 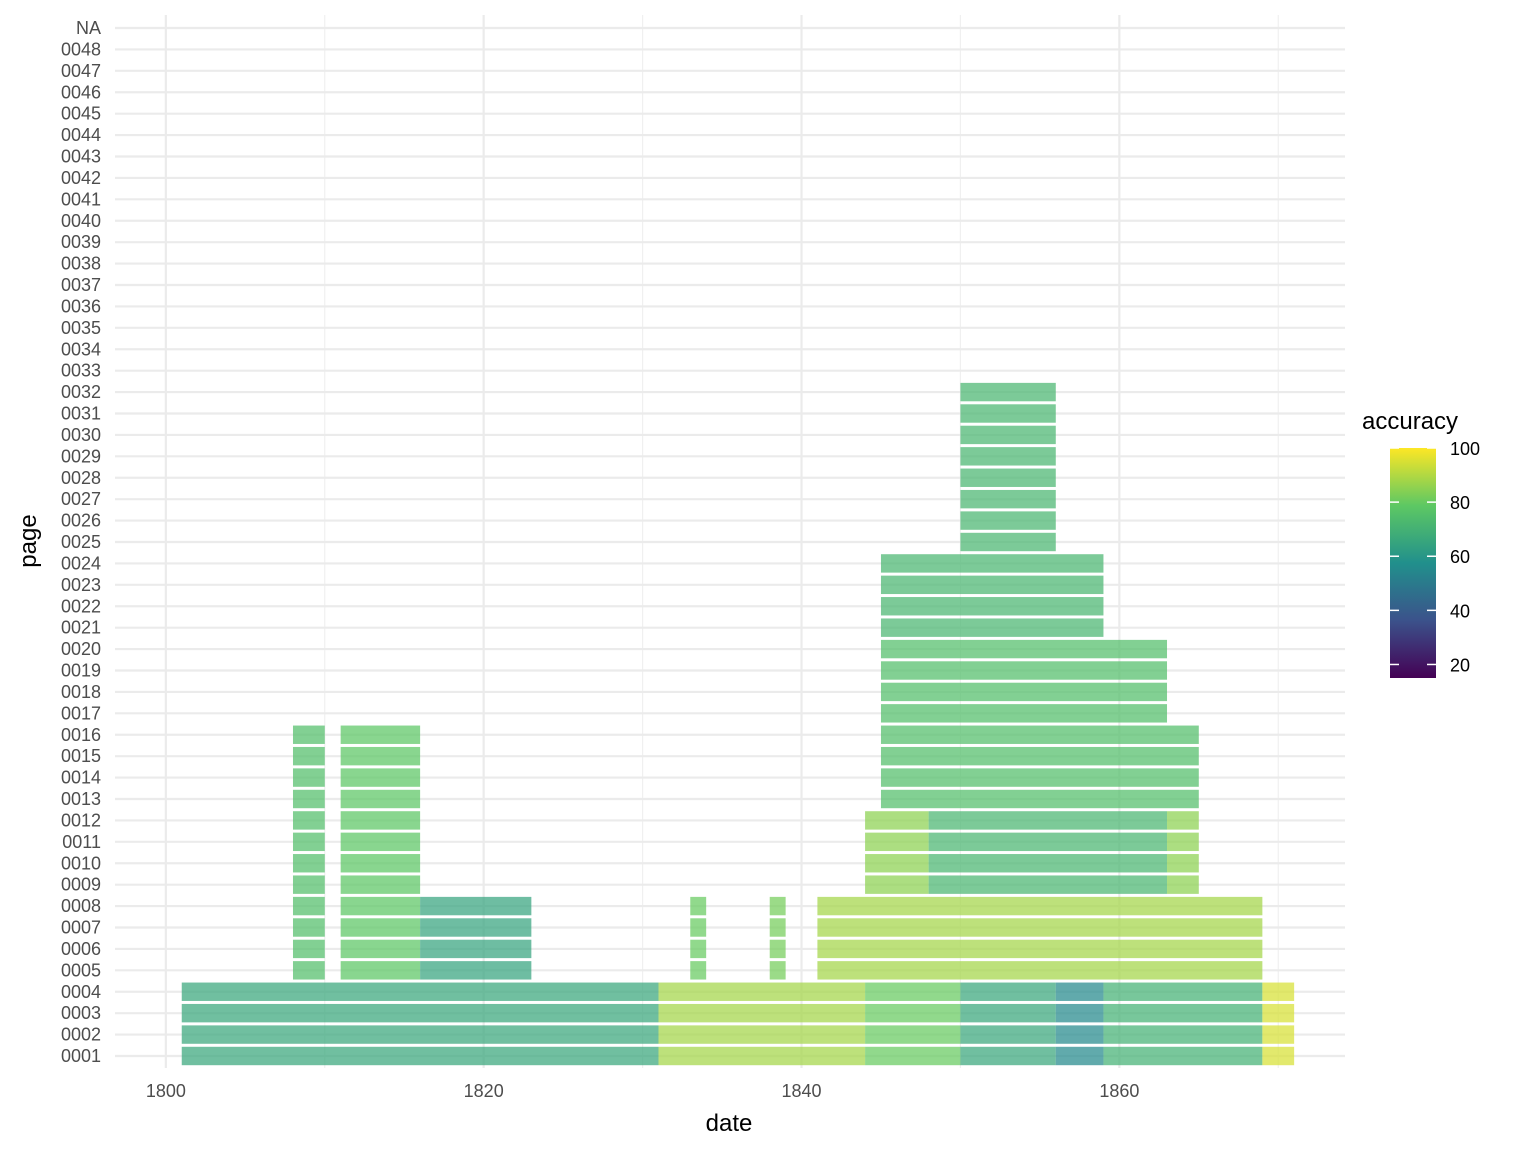 I want to click on x-tick-labels: 1800 1820 1840 1860, so click(x=643, y=1091).